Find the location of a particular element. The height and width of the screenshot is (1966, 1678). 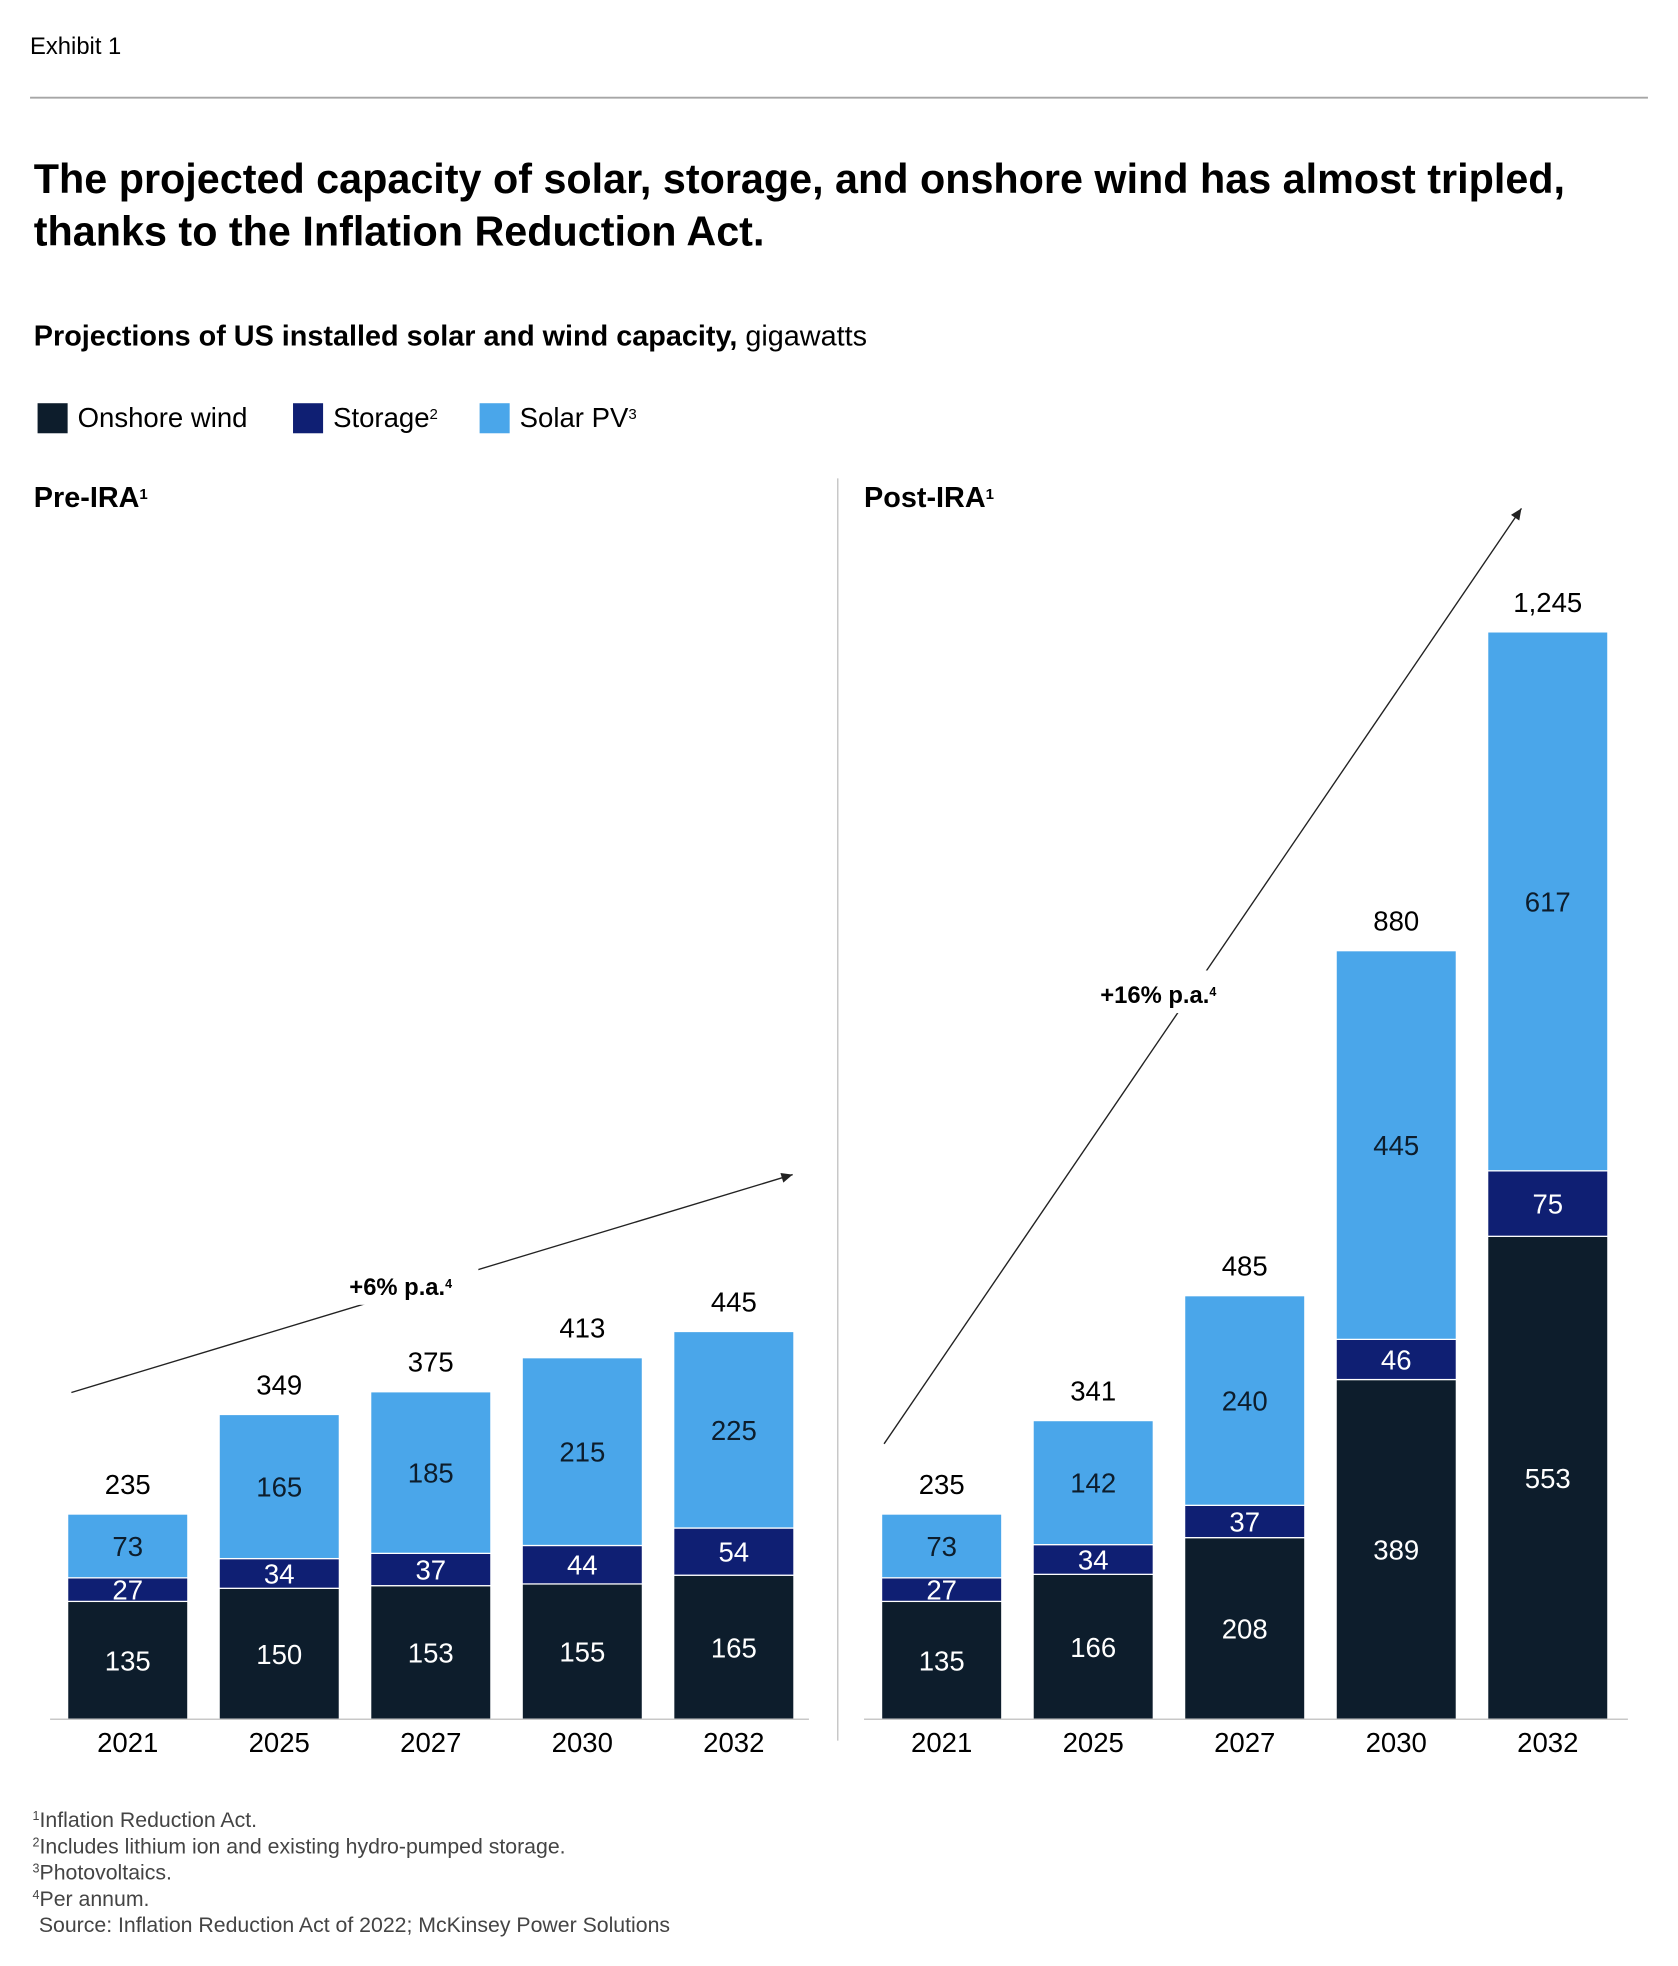

bar-stack-2032: 165 54 225 445 is located at coordinates (734, 1503).